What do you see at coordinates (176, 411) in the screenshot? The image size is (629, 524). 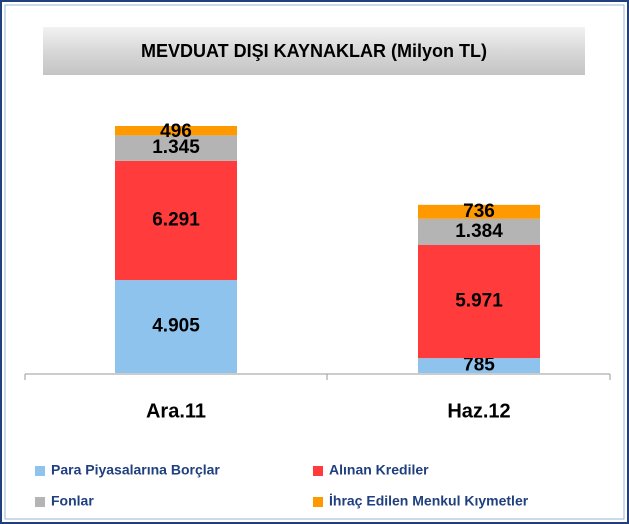 I see `x-tick-label: Ara.11` at bounding box center [176, 411].